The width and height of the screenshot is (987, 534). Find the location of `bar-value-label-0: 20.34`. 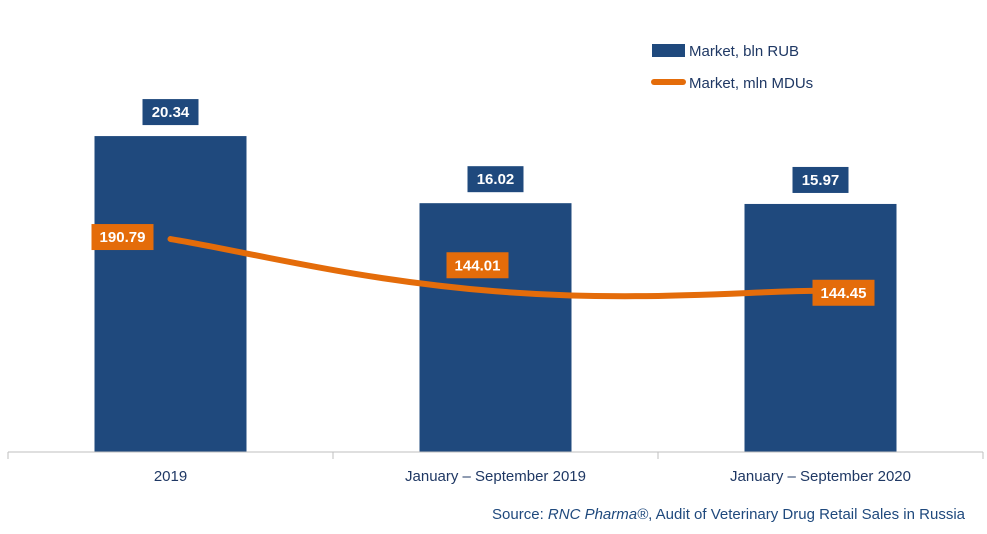

bar-value-label-0: 20.34 is located at coordinates (171, 112).